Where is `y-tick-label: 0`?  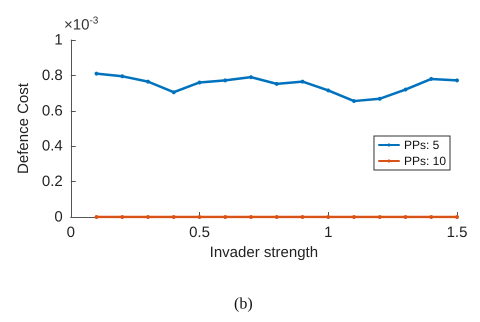
y-tick-label: 0 is located at coordinates (58, 217).